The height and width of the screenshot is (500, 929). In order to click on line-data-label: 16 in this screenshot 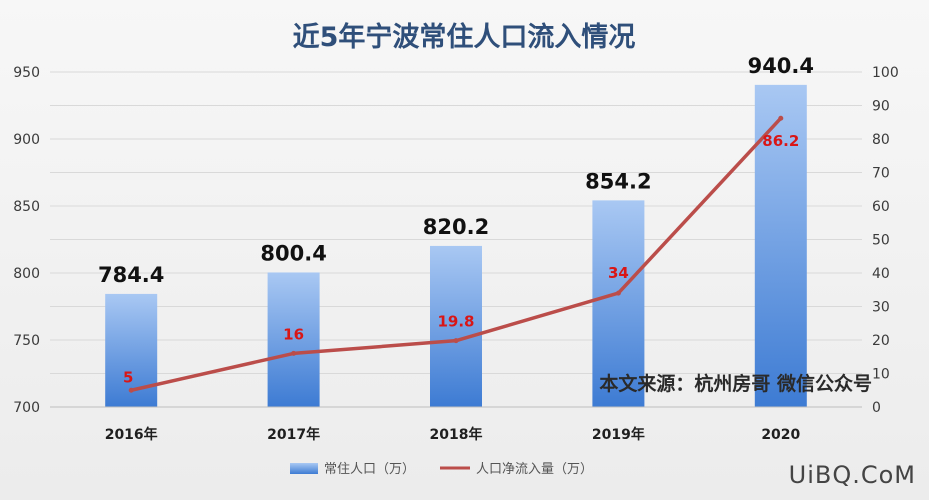, I will do `click(293, 334)`.